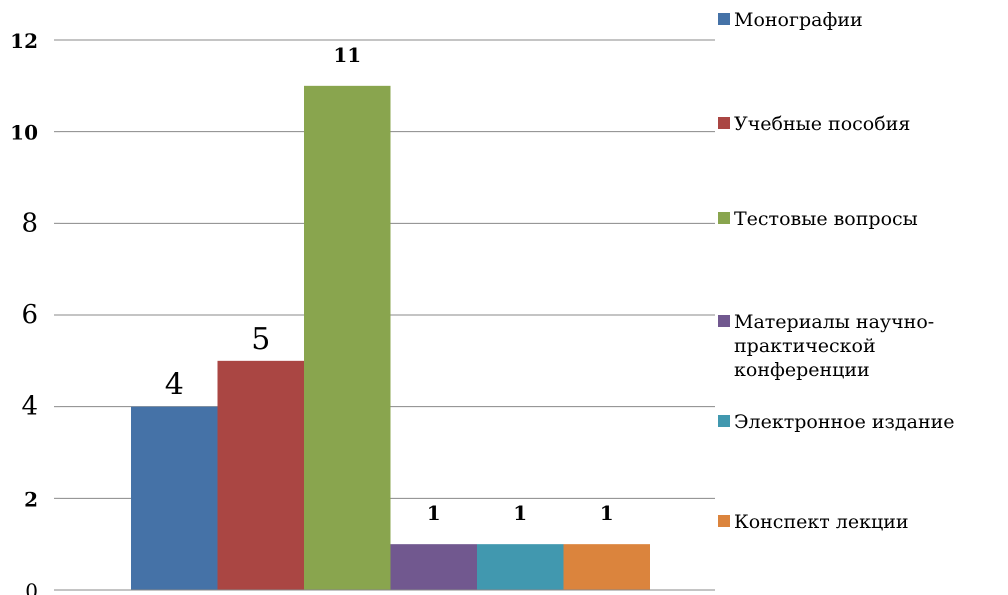  What do you see at coordinates (29, 223) in the screenshot?
I see `y-tick-label: 8` at bounding box center [29, 223].